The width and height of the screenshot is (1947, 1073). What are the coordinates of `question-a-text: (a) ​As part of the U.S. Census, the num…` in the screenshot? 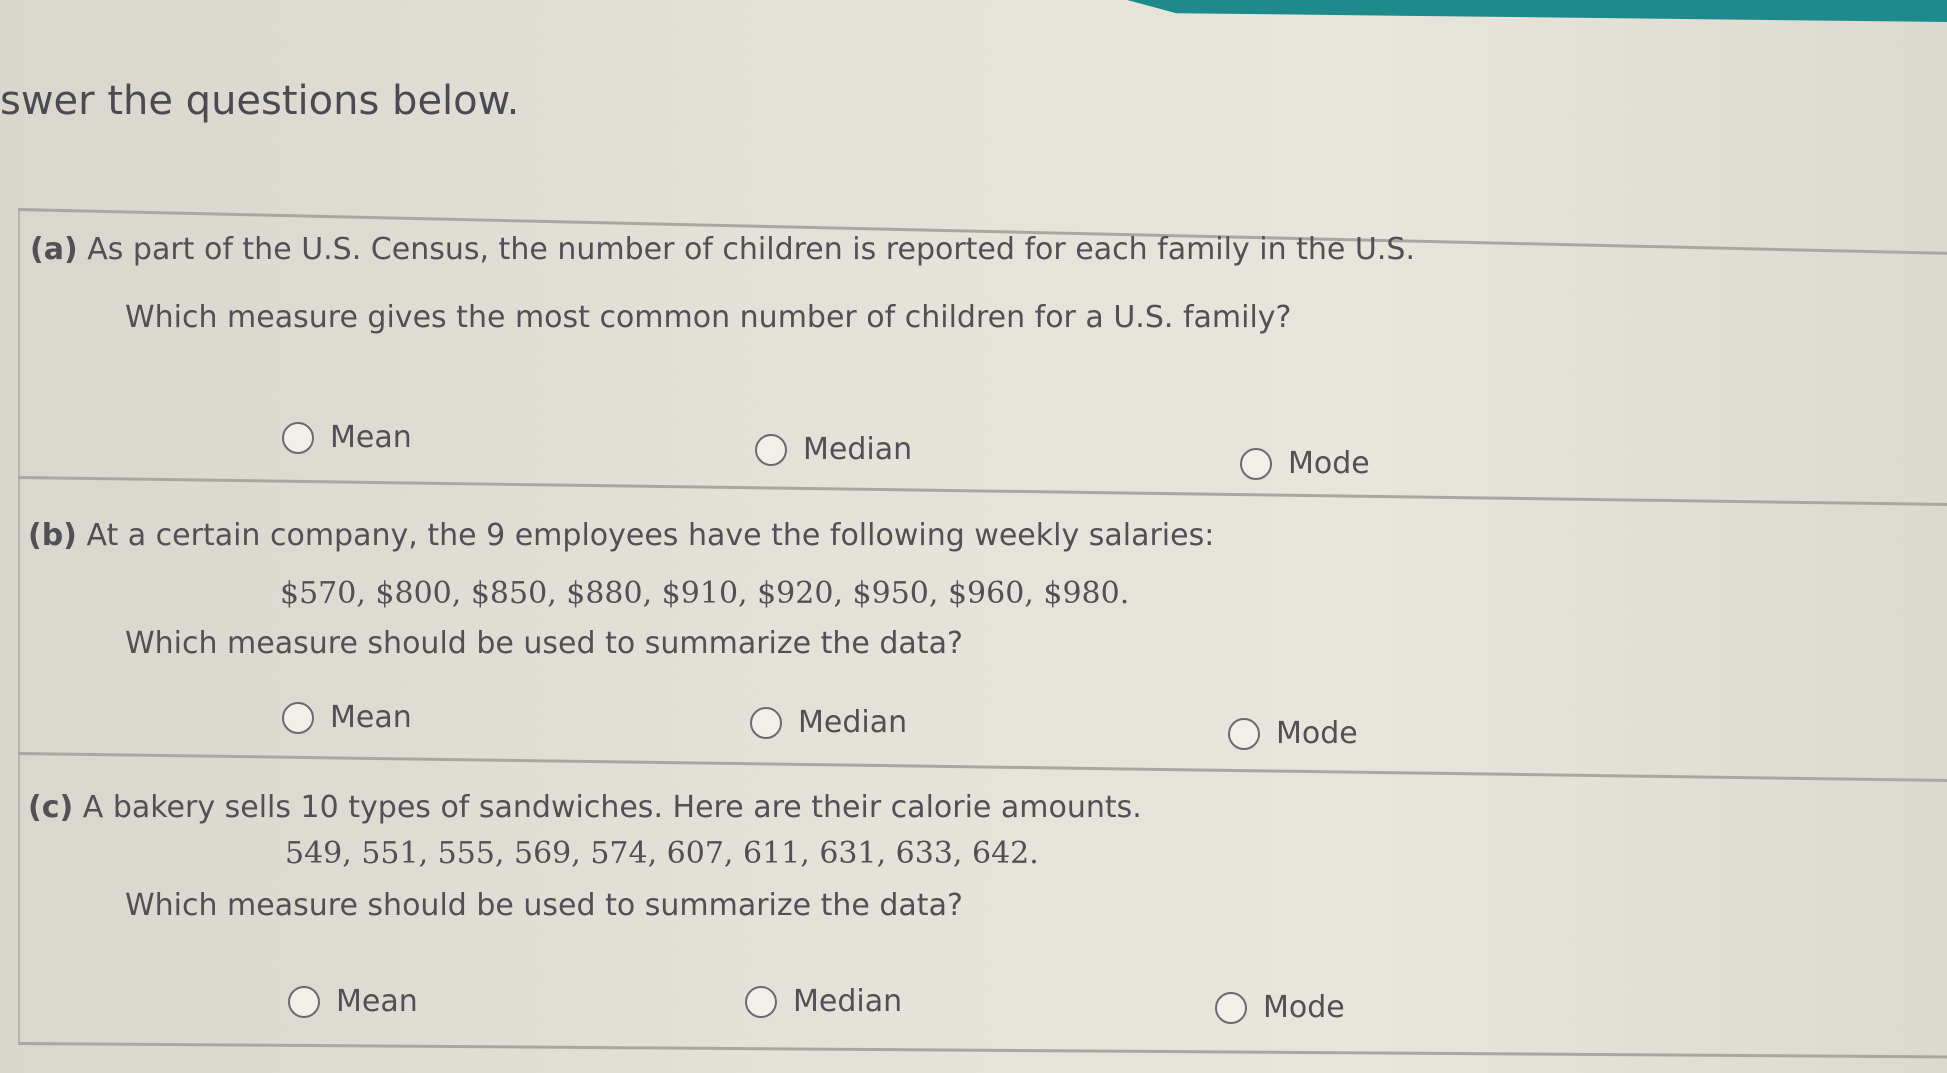 It's located at (722, 249).